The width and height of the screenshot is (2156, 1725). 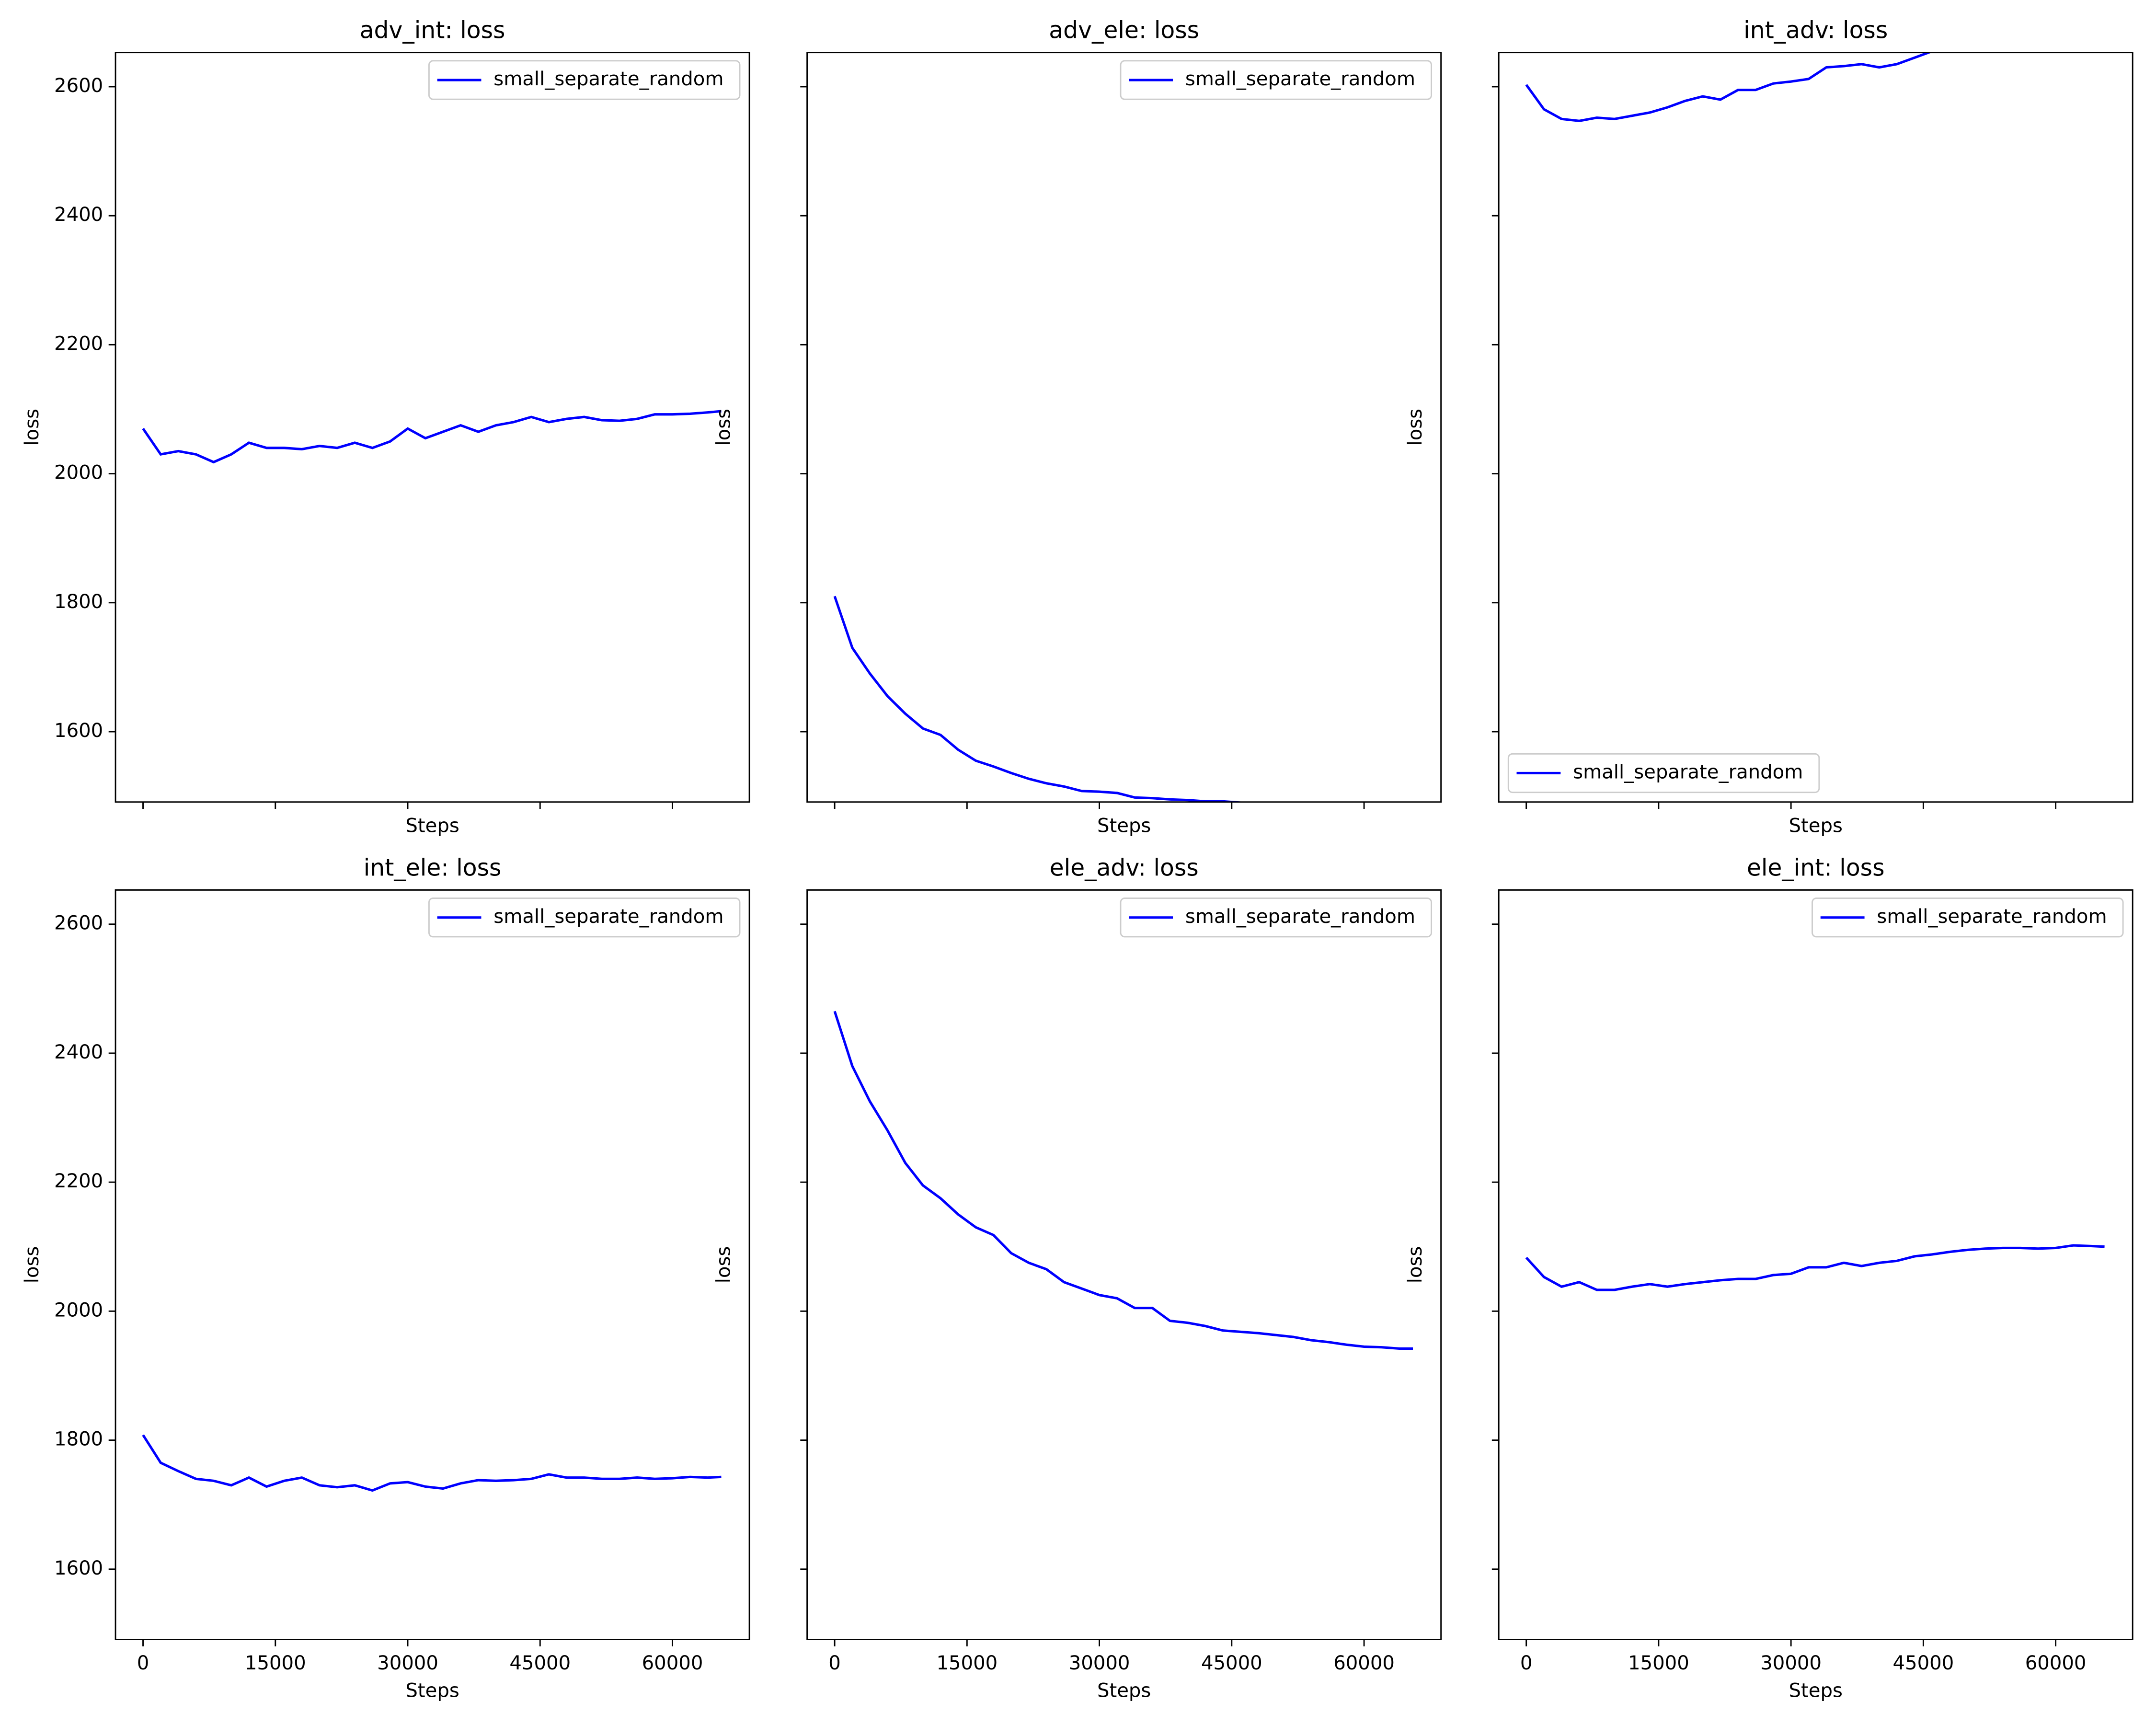 I want to click on chart-title: int_adv: loss, so click(x=1815, y=30).